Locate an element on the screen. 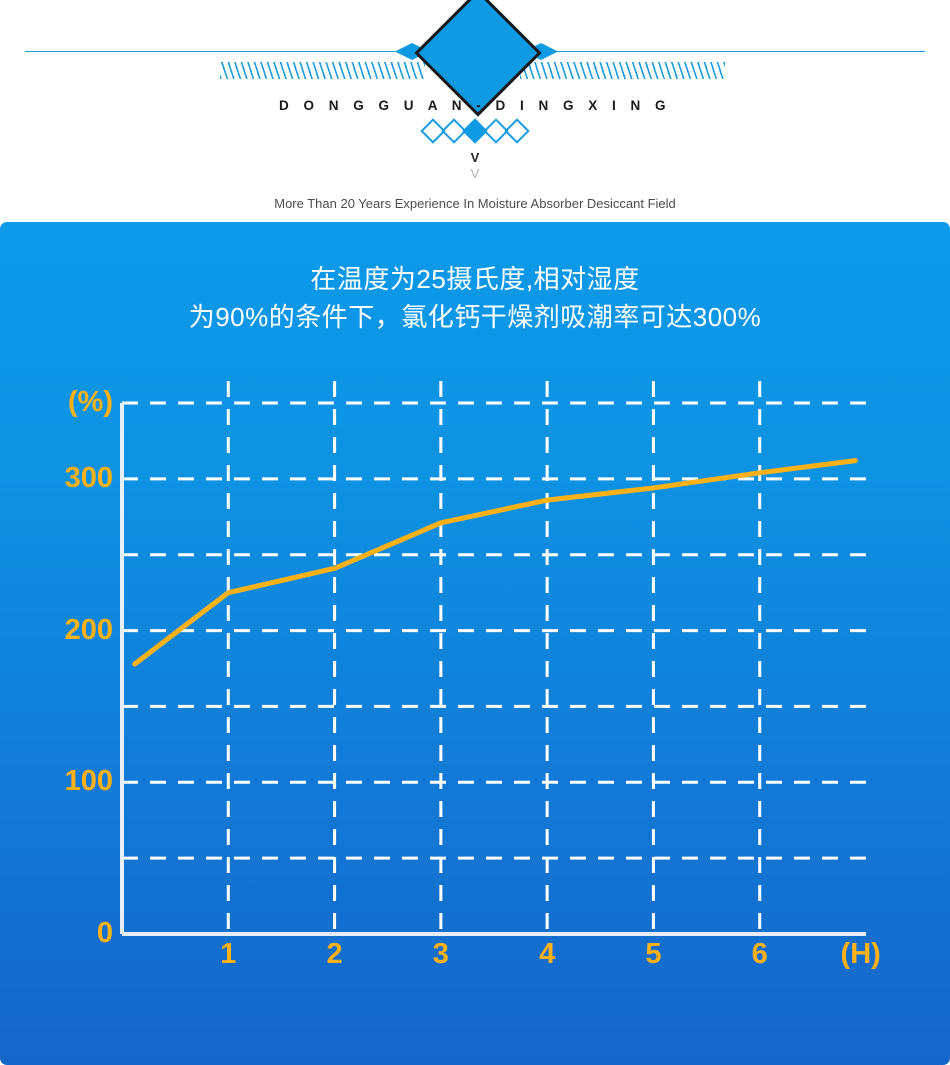 The height and width of the screenshot is (1065, 950). chart-title: 在温度为25摄氏度,相对湿度 为90%的条件下，氯化钙干燥剂吸潮率可达300% is located at coordinates (475, 298).